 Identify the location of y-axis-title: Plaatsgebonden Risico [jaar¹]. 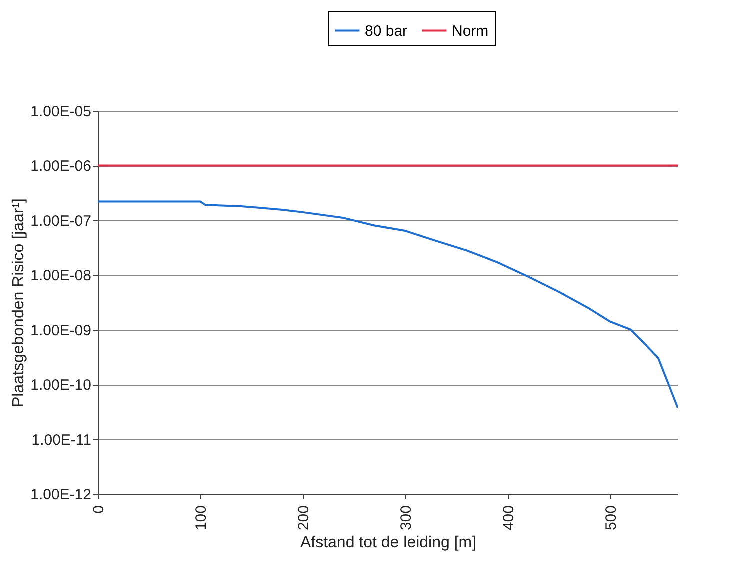
(19, 303).